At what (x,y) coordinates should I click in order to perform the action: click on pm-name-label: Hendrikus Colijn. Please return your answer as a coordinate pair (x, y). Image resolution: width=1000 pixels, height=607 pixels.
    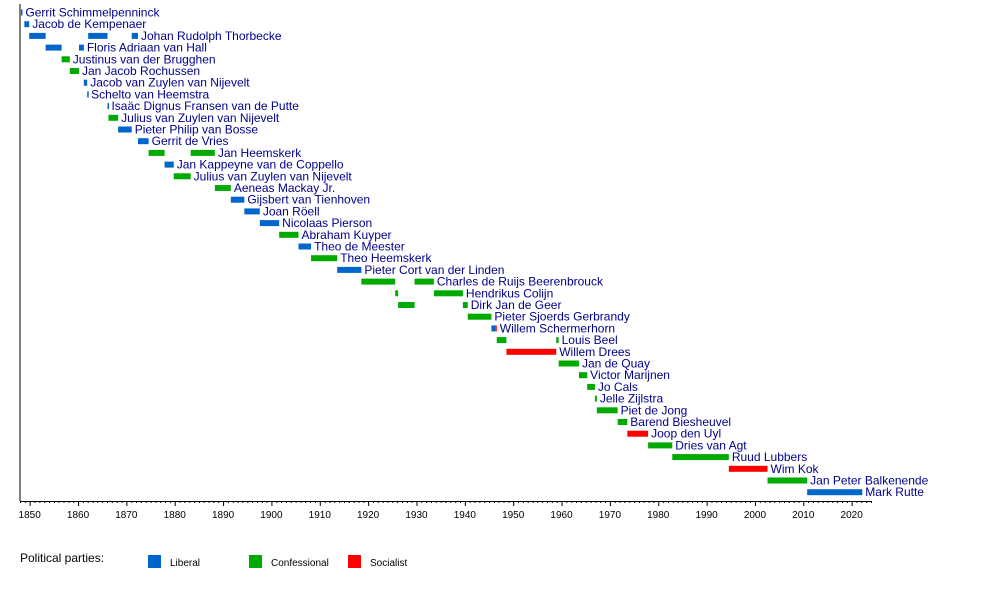
    Looking at the image, I should click on (509, 293).